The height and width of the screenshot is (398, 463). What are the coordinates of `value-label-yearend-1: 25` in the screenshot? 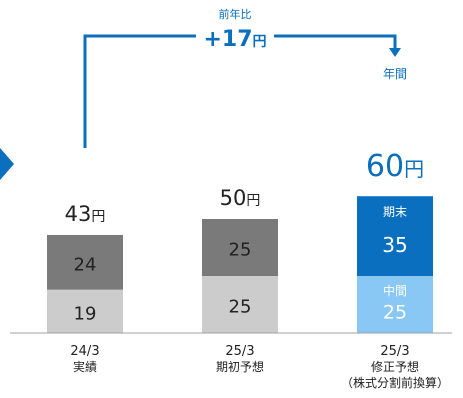 It's located at (240, 250).